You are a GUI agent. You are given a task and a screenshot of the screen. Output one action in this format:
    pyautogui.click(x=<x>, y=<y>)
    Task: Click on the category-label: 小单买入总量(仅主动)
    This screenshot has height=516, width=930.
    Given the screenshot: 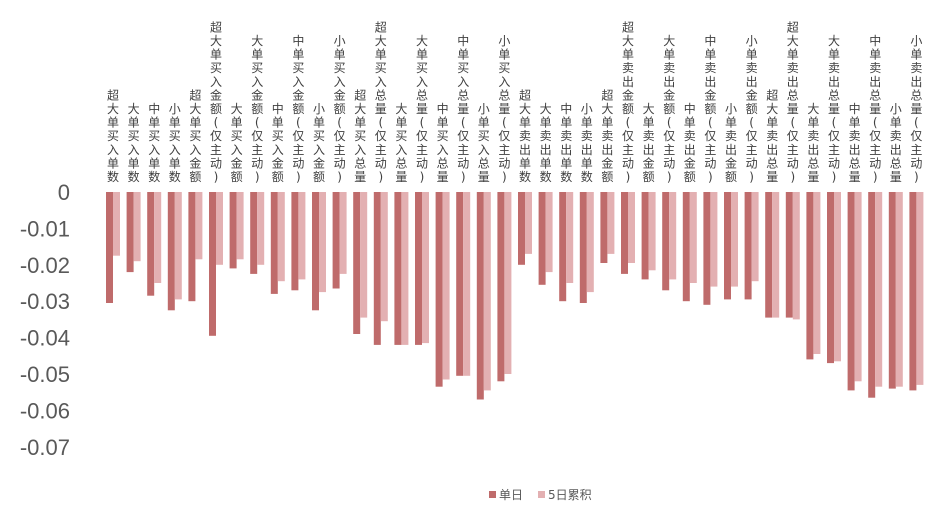 What is the action you would take?
    pyautogui.click(x=504, y=109)
    